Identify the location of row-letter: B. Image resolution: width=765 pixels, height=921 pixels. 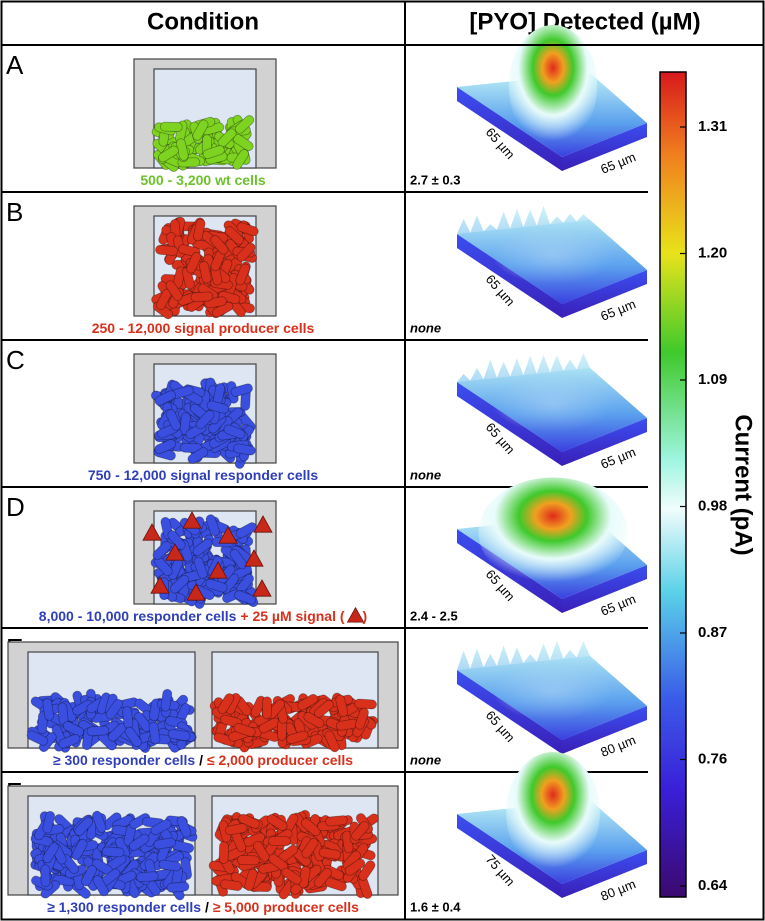
(14, 212).